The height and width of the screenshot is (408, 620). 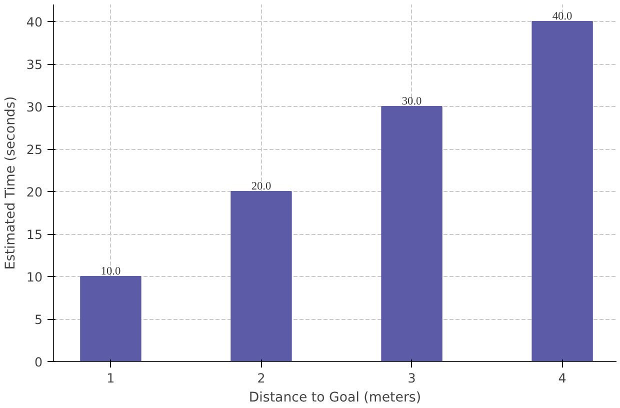 What do you see at coordinates (562, 378) in the screenshot?
I see `x-tick-label: 4` at bounding box center [562, 378].